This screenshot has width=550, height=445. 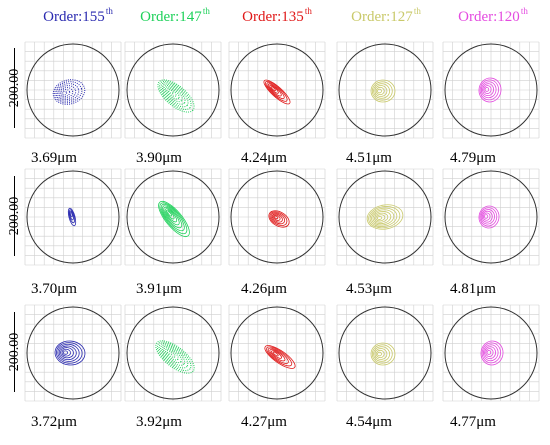 What do you see at coordinates (273, 17) in the screenshot?
I see `header-label: Order:135` at bounding box center [273, 17].